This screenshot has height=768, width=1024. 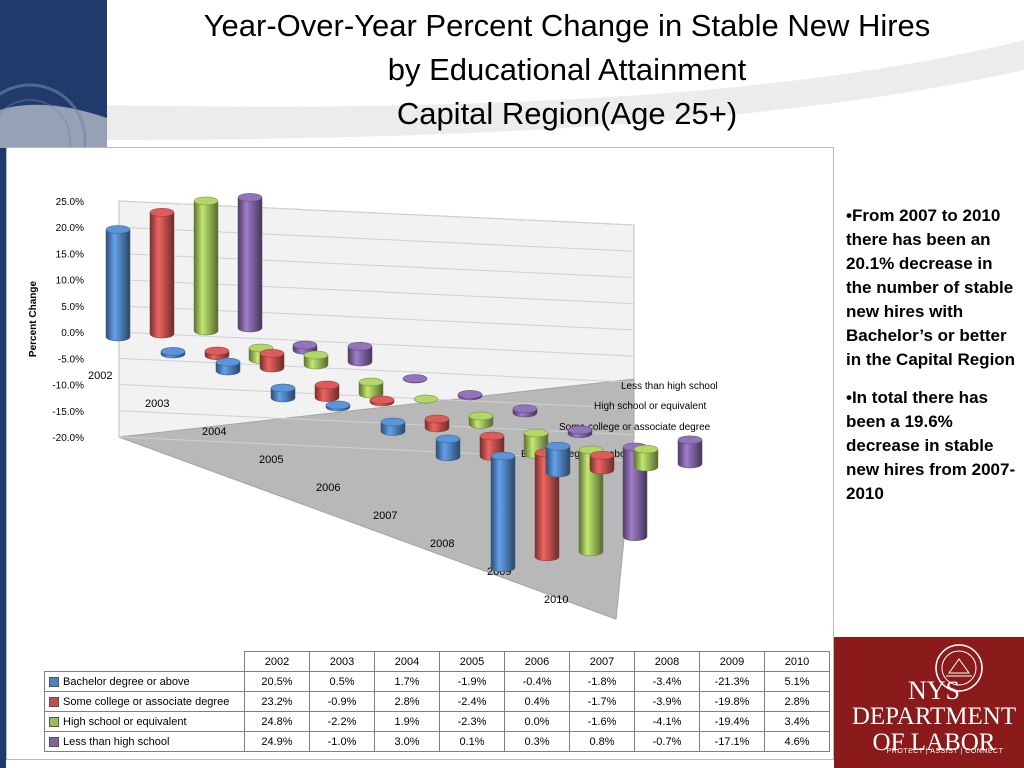 I want to click on title-line-2: by Educational Attainment, so click(x=567, y=69).